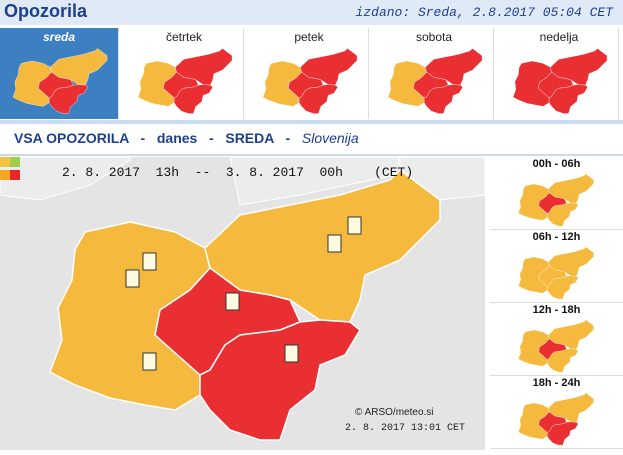  I want to click on tab-label: četrtek, so click(183, 37).